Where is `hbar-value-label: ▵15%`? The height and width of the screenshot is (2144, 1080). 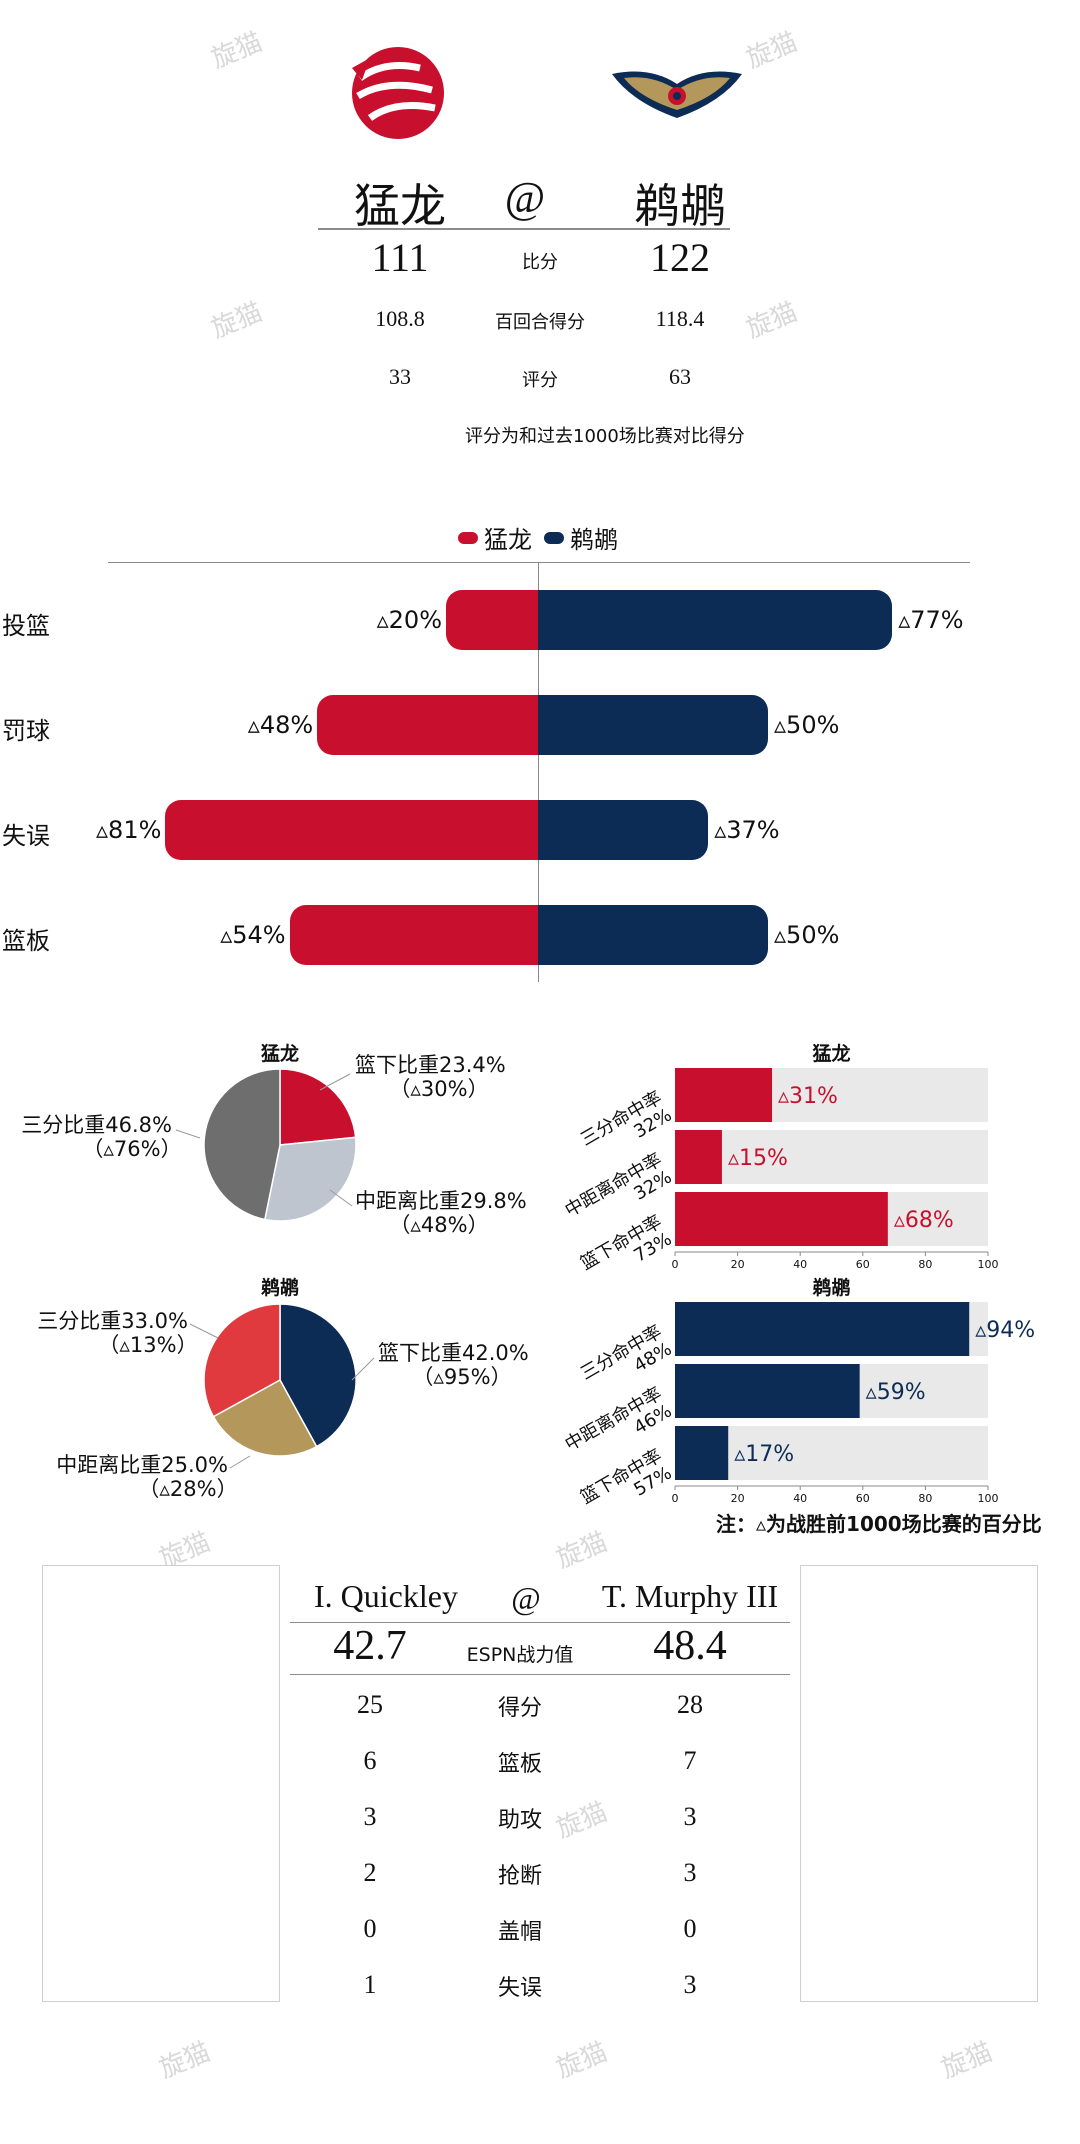
hbar-value-label: ▵15% is located at coordinates (758, 1158).